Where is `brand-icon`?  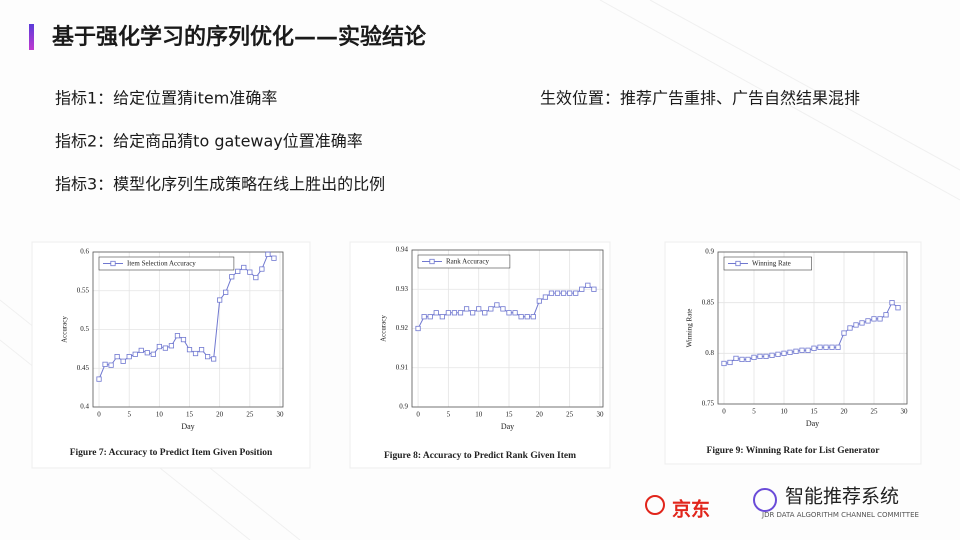
brand-icon is located at coordinates (765, 500).